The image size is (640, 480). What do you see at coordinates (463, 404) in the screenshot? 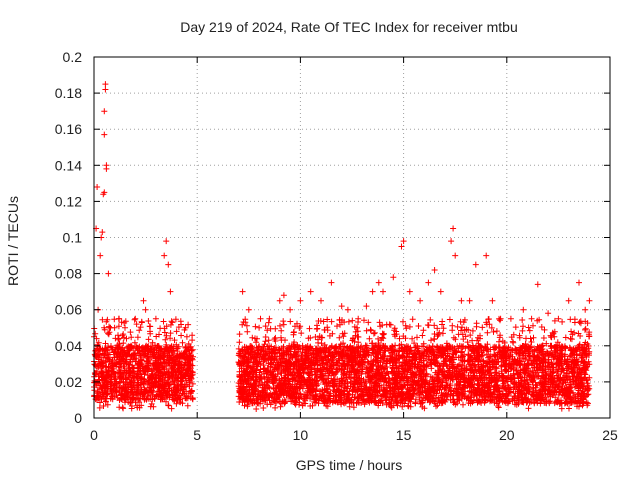
I see `data-point-band1-2079` at bounding box center [463, 404].